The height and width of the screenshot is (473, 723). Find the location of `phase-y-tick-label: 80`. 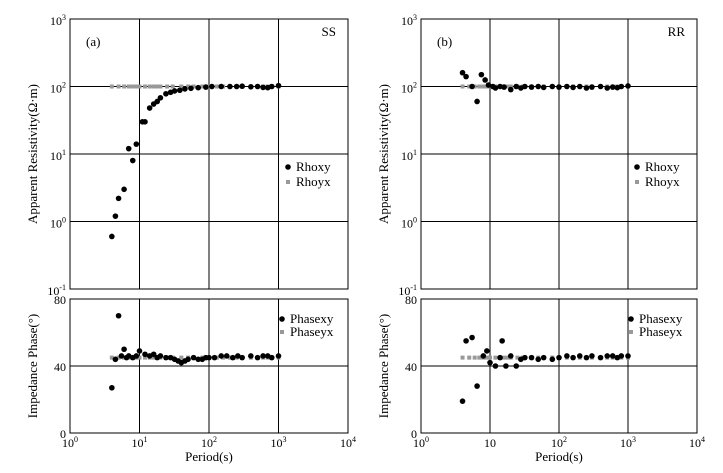

phase-y-tick-label: 80 is located at coordinates (60, 300).